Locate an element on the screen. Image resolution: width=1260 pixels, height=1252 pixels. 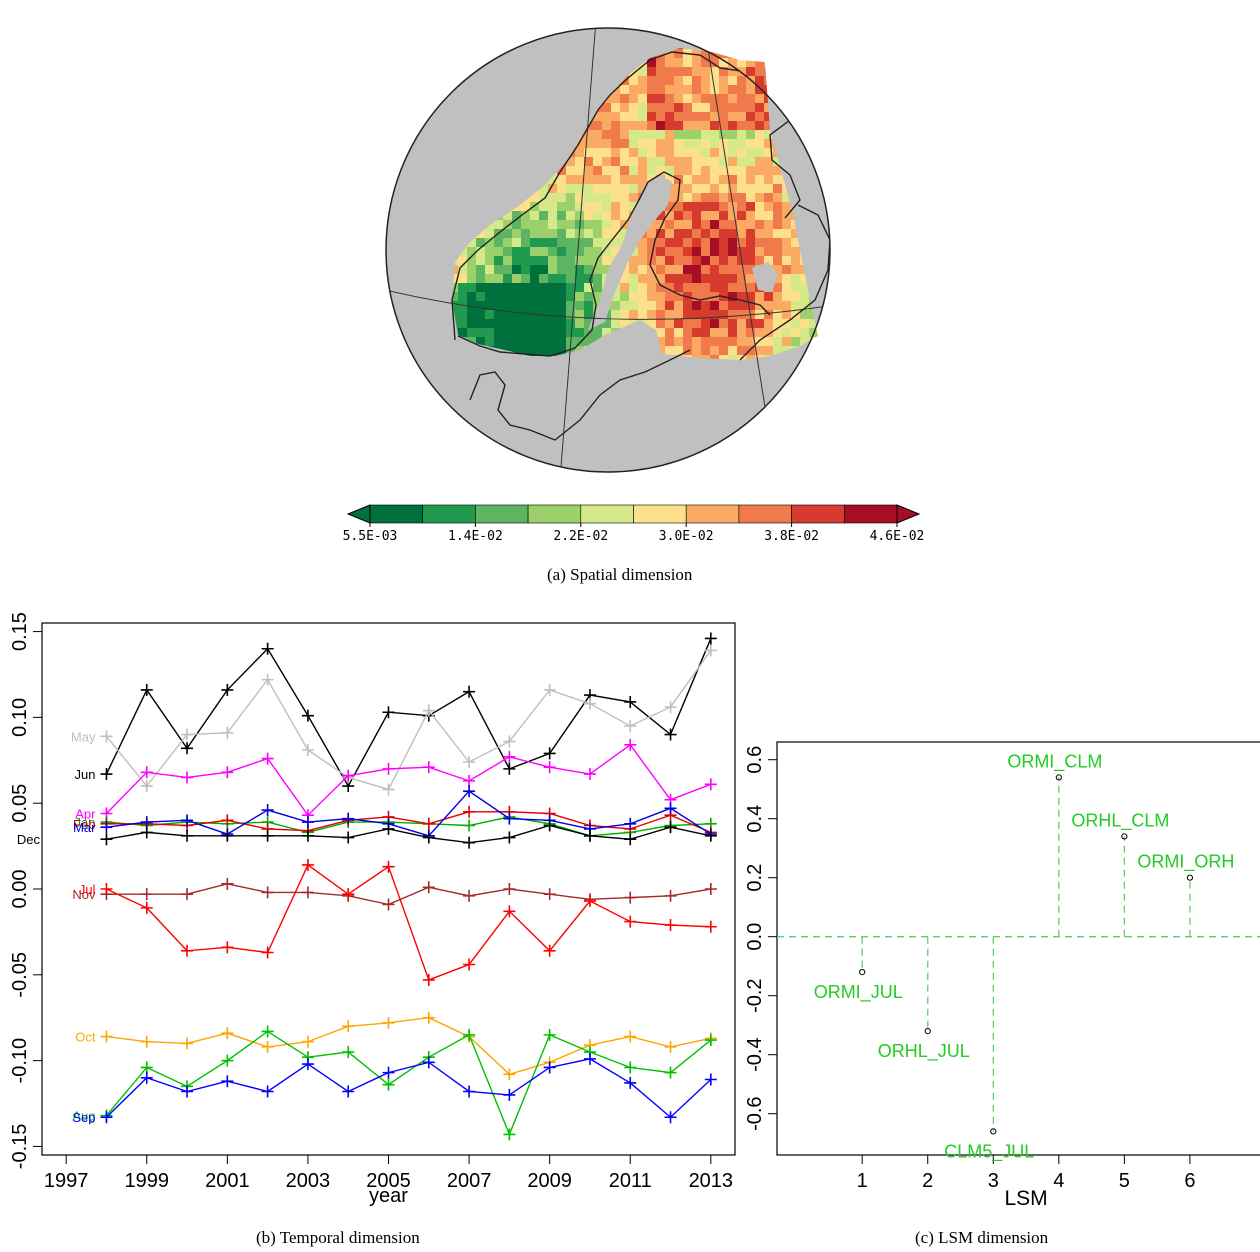
coastline-sweden-finland is located at coordinates (614, 264).